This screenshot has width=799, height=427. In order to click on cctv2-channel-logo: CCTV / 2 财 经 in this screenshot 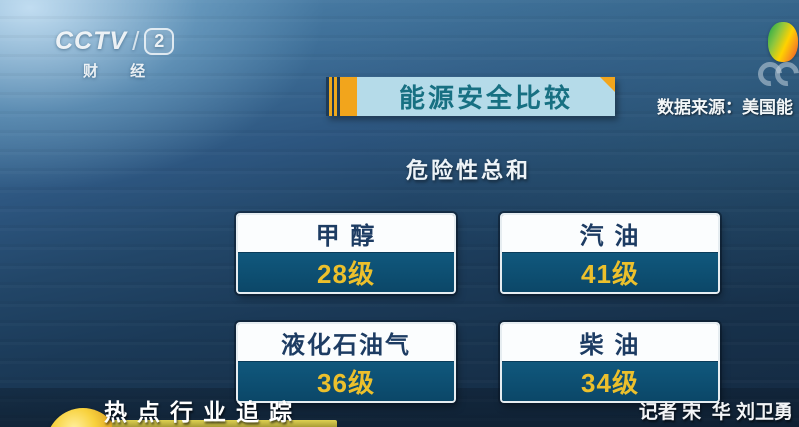, I will do `click(115, 53)`.